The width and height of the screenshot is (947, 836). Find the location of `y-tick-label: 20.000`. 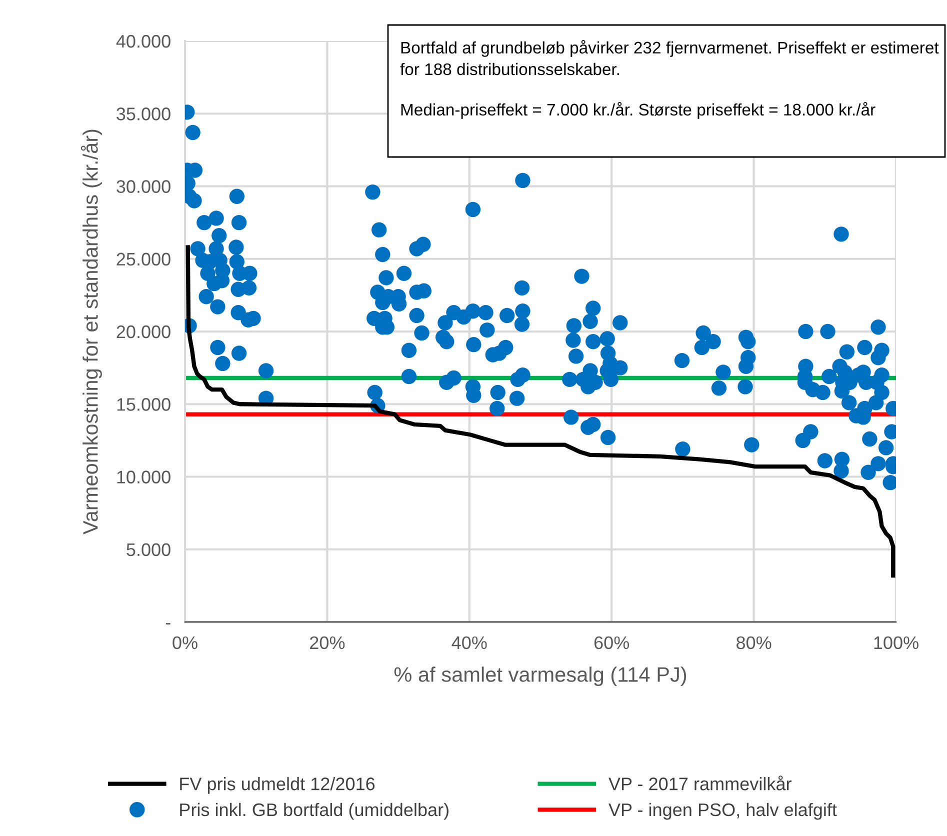

y-tick-label: 20.000 is located at coordinates (143, 331).